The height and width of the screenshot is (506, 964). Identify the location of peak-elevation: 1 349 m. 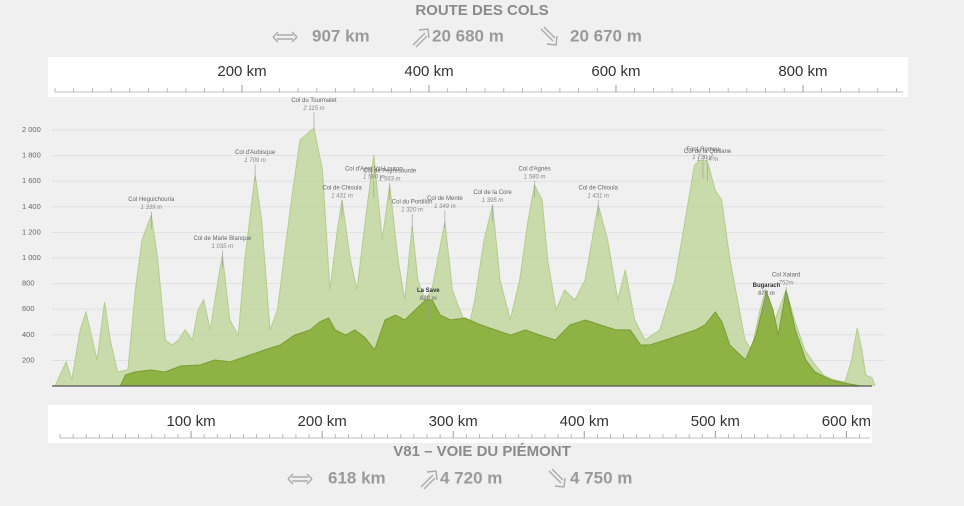
(445, 207).